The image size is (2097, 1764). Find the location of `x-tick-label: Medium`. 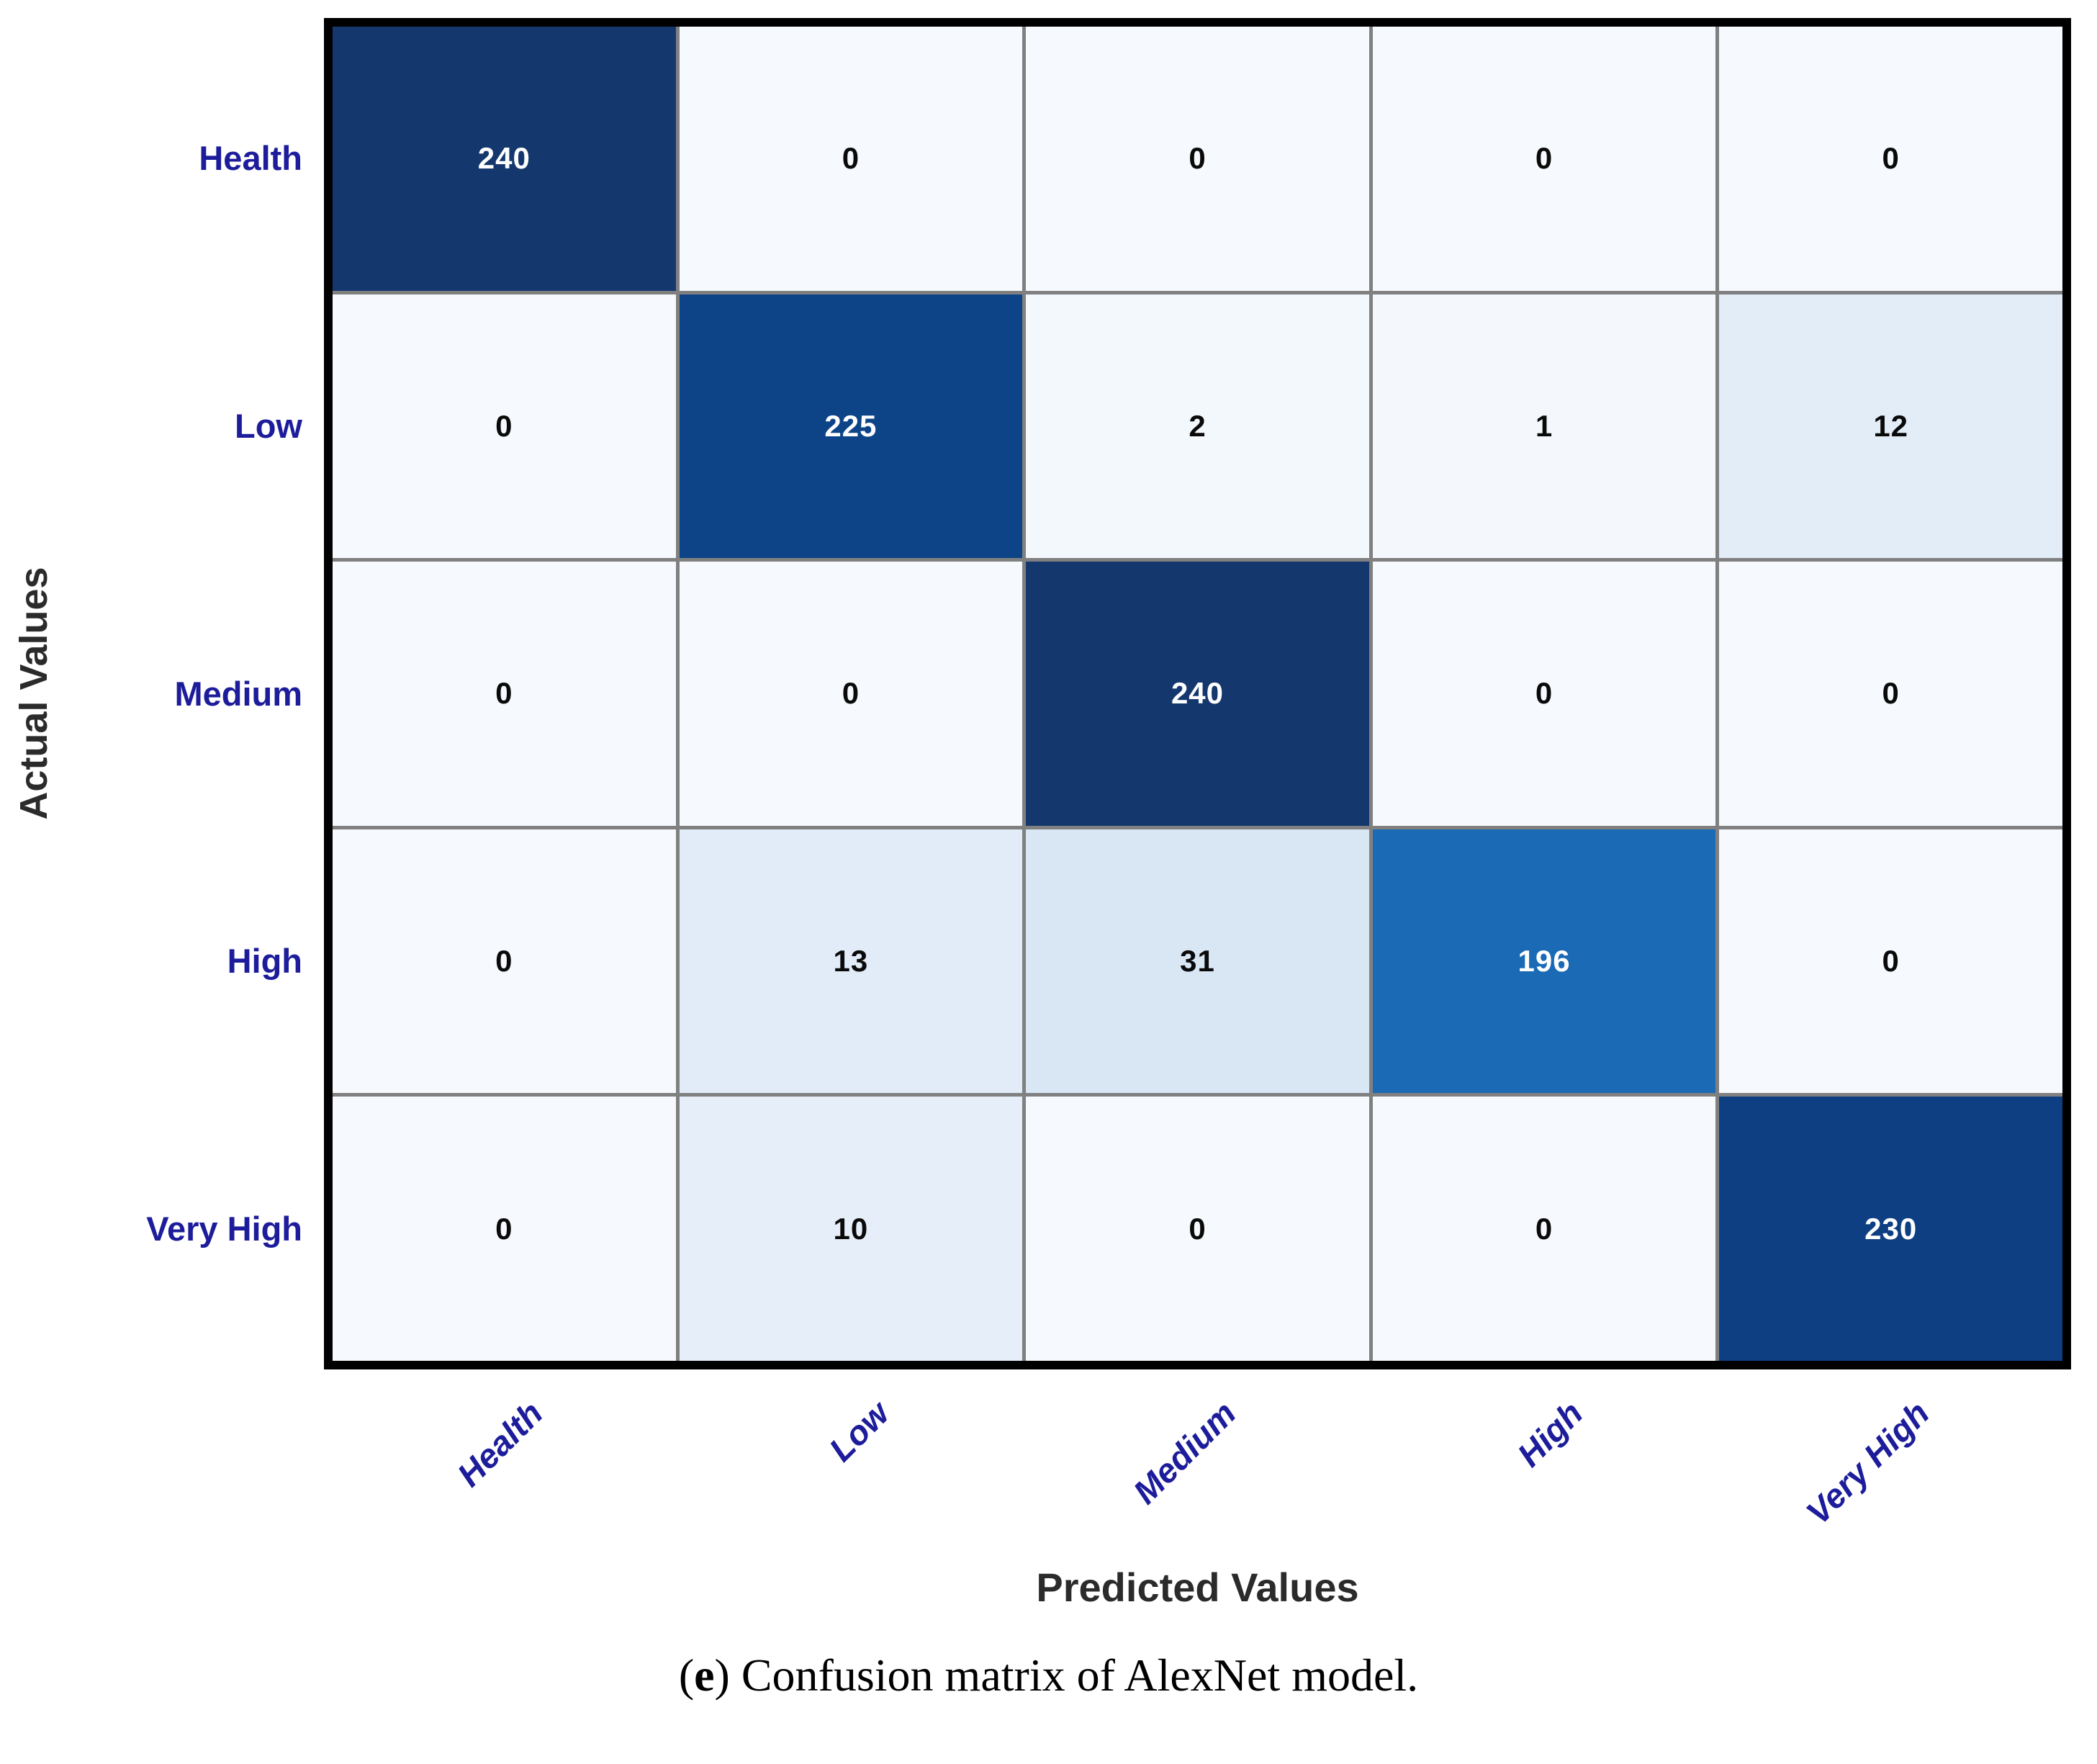

x-tick-label: Medium is located at coordinates (1184, 1452).